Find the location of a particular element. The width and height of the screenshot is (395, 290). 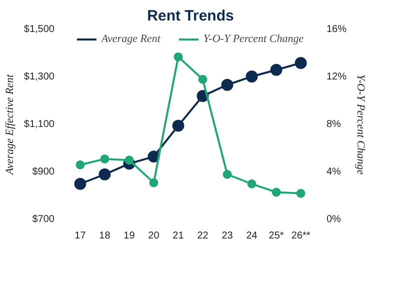

y-tick-label: $1,500 is located at coordinates (39, 29).